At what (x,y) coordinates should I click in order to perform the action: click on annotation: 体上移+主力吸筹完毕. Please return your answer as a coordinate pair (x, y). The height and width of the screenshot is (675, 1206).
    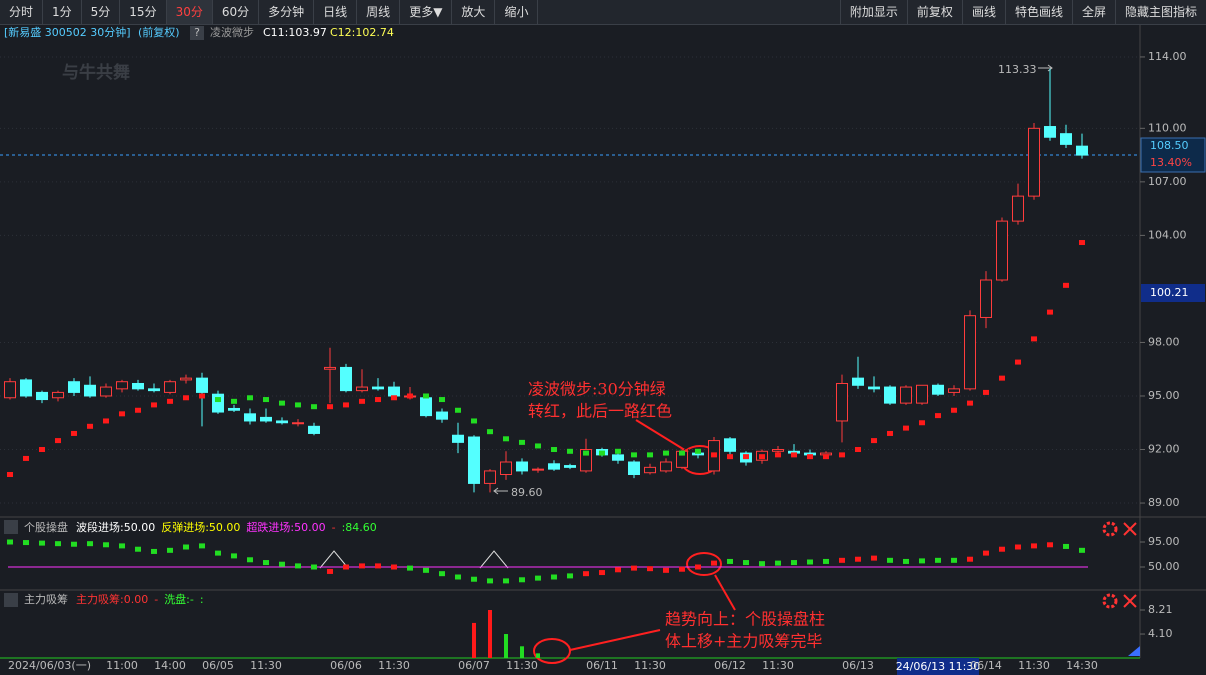
    Looking at the image, I should click on (743, 641).